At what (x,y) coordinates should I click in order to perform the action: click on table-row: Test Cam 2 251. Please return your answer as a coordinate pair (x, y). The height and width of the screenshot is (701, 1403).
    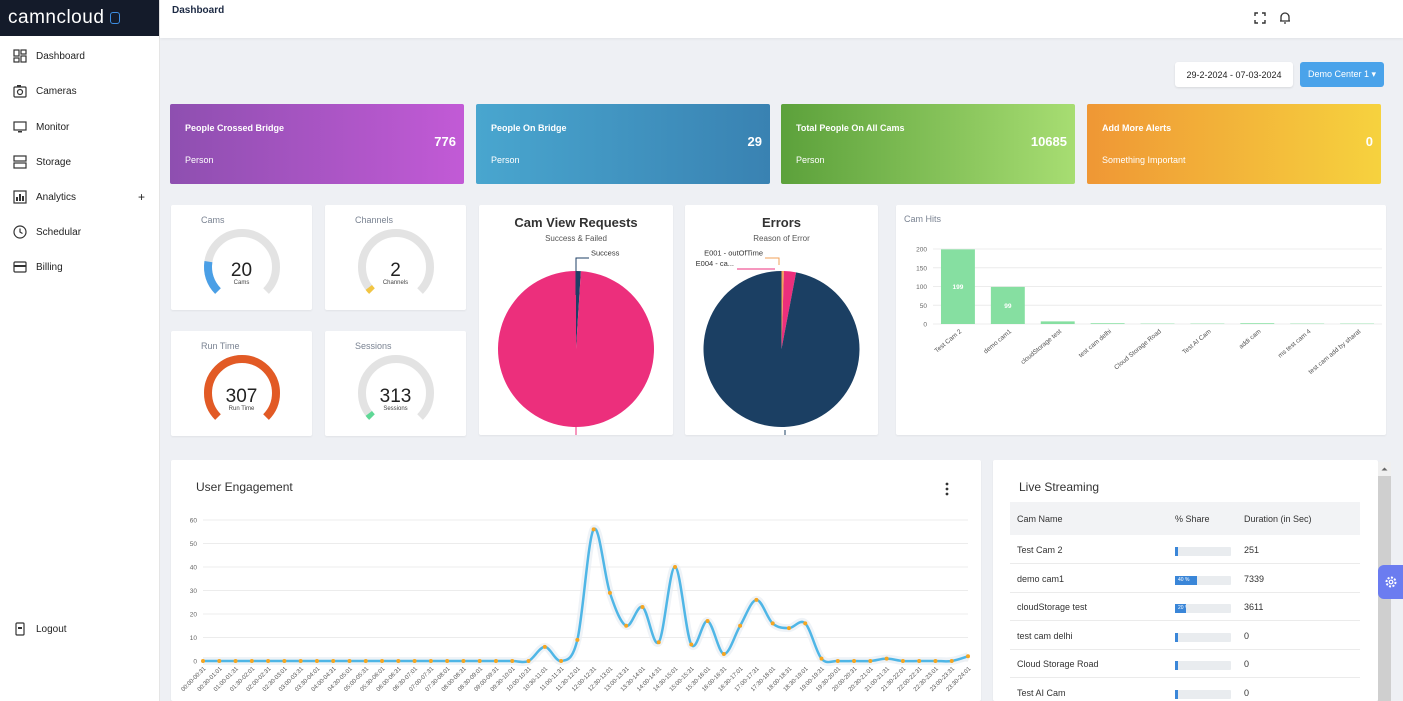
    Looking at the image, I should click on (1185, 549).